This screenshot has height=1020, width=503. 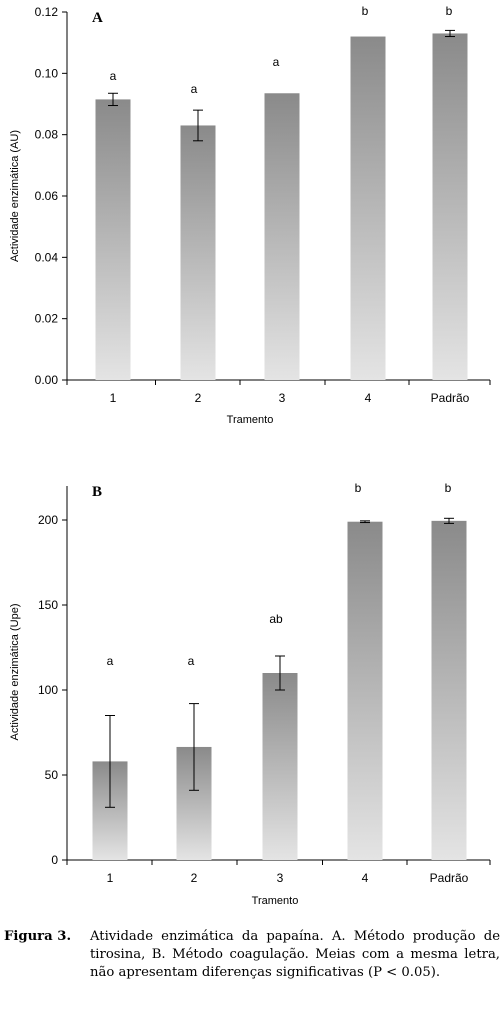 What do you see at coordinates (250, 420) in the screenshot?
I see `x-axis-label-a: Tramento` at bounding box center [250, 420].